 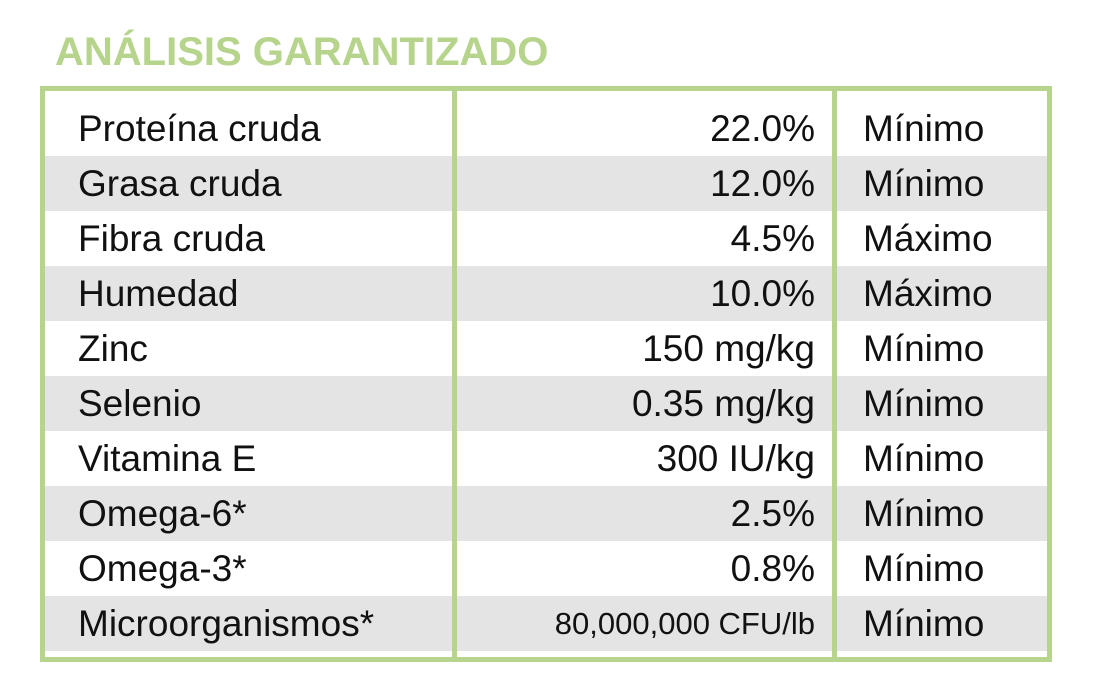 What do you see at coordinates (226, 623) in the screenshot?
I see `nutrient-name: Microorganismos*` at bounding box center [226, 623].